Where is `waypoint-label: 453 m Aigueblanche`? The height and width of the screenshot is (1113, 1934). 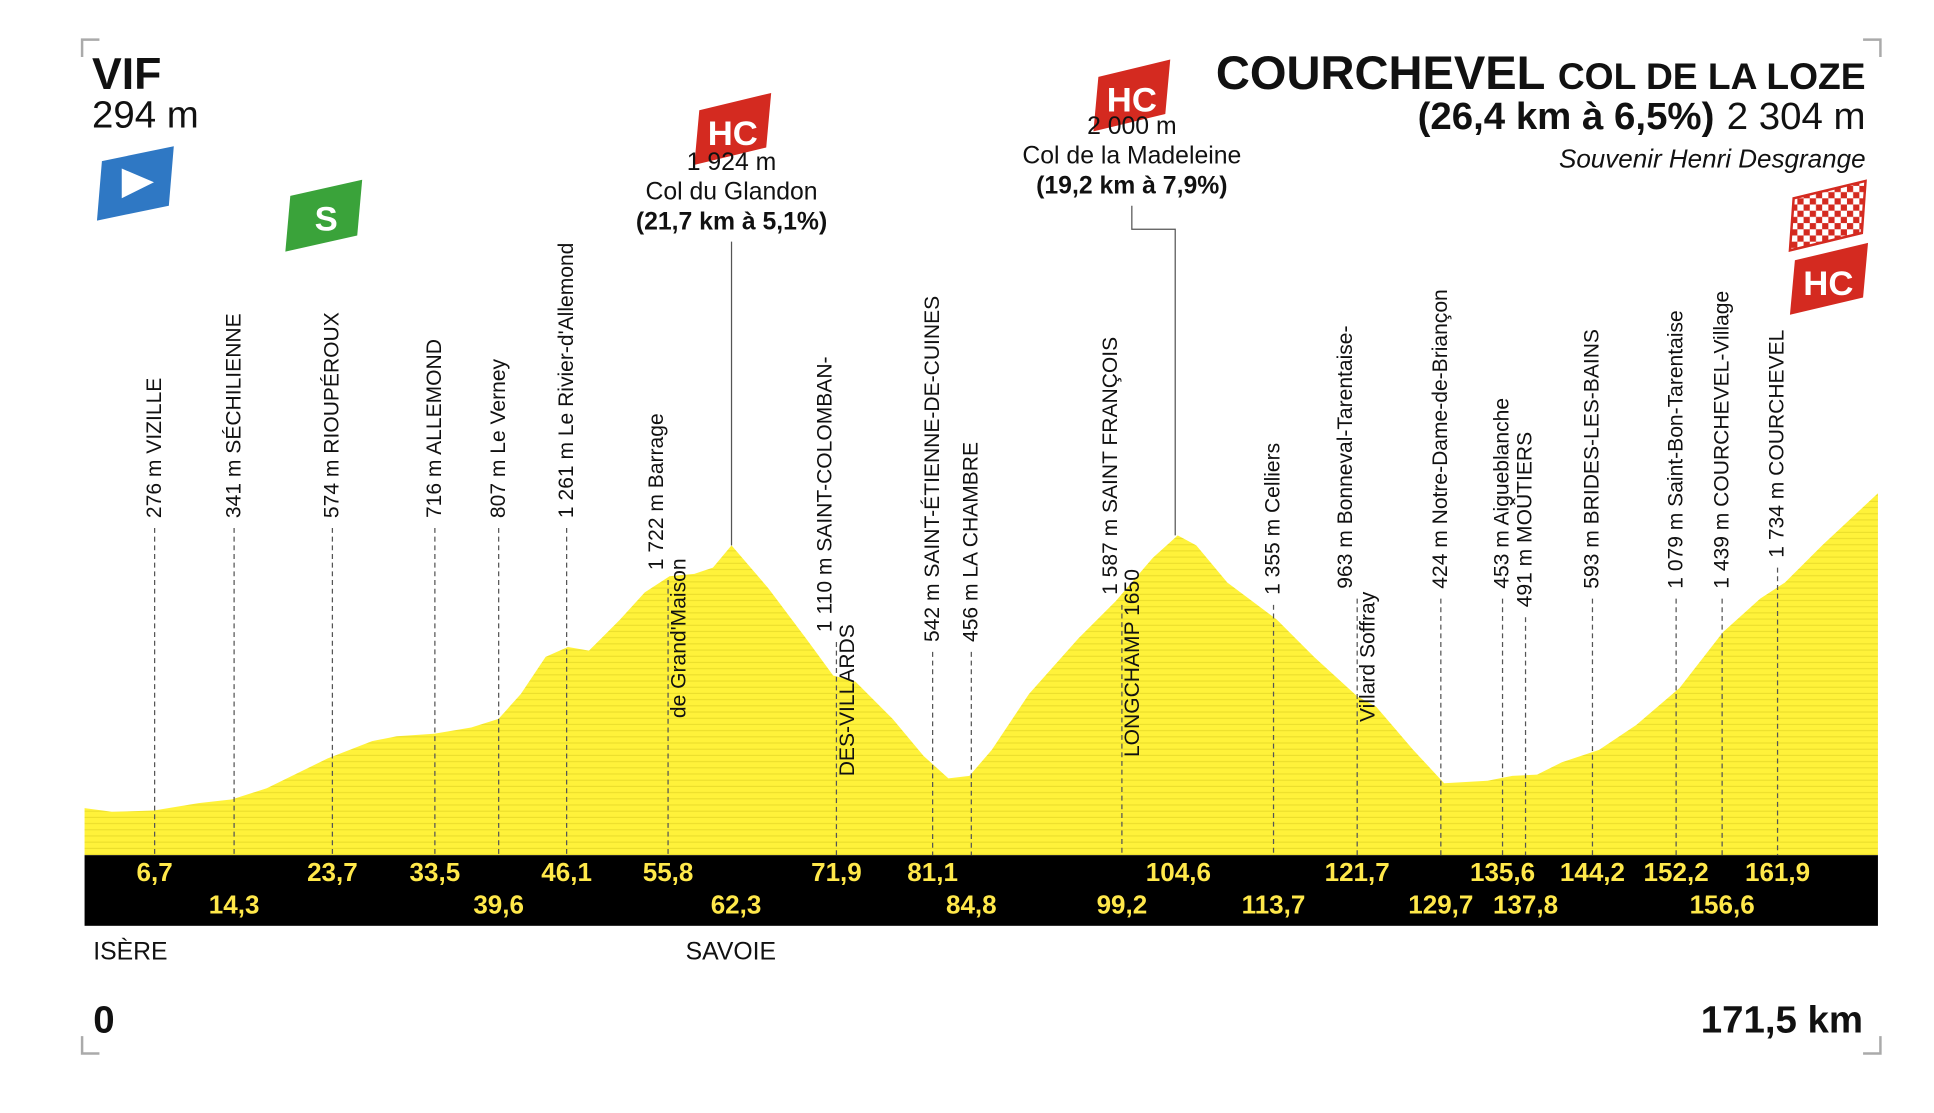
waypoint-label: 453 m Aigueblanche is located at coordinates (1502, 493).